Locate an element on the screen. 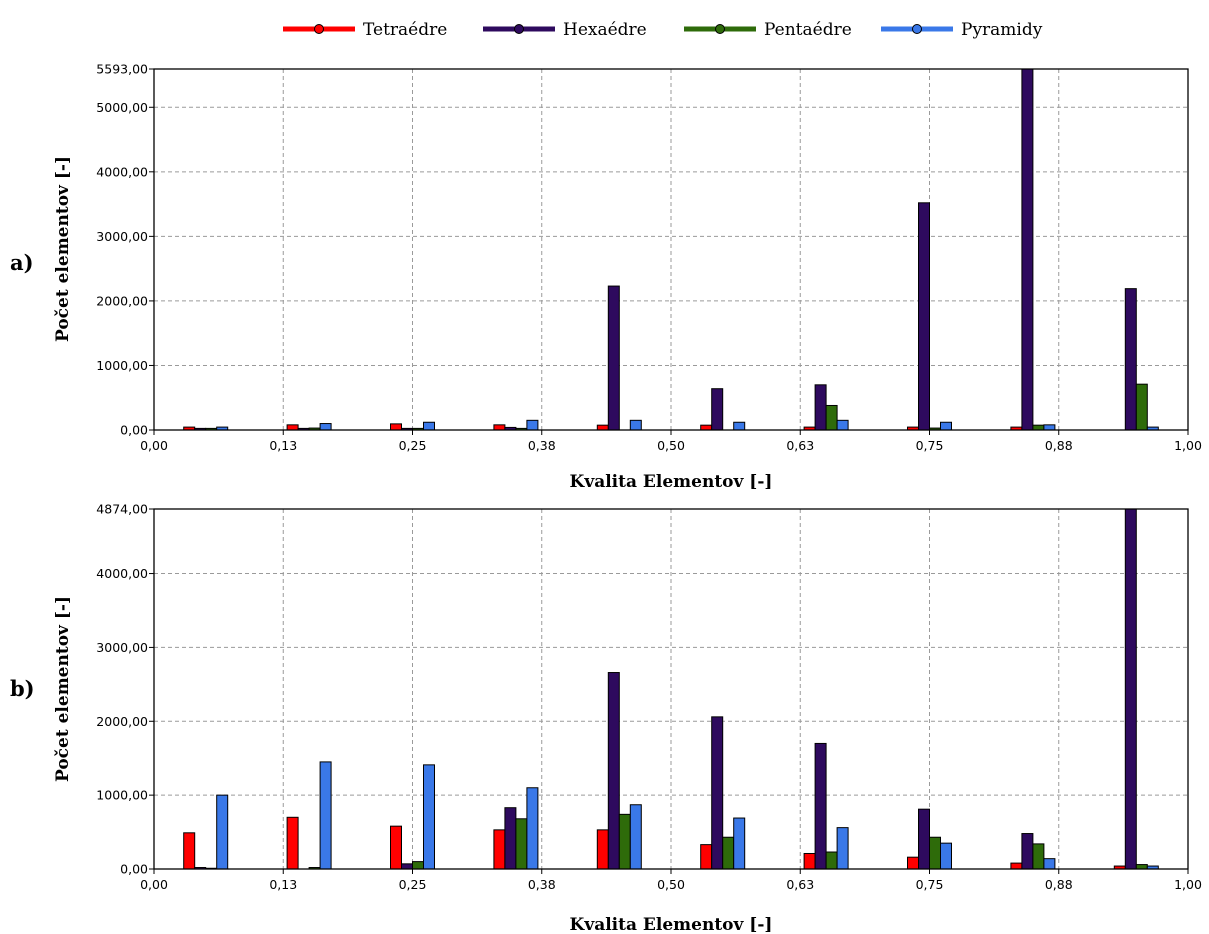 The width and height of the screenshot is (1209, 934). panel-label-a: a) is located at coordinates (22, 262).